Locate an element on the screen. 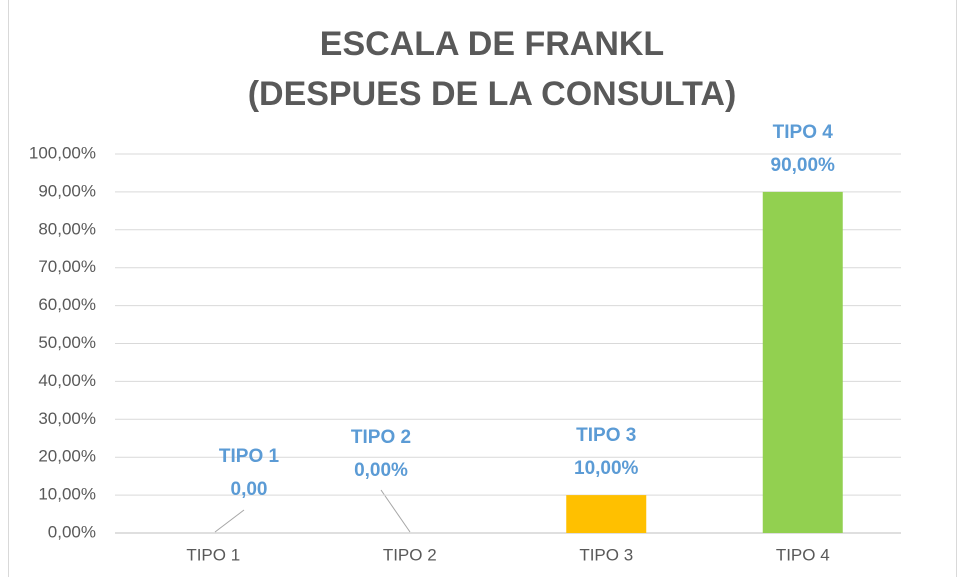  y-tick-label: 10,00% is located at coordinates (67, 494).